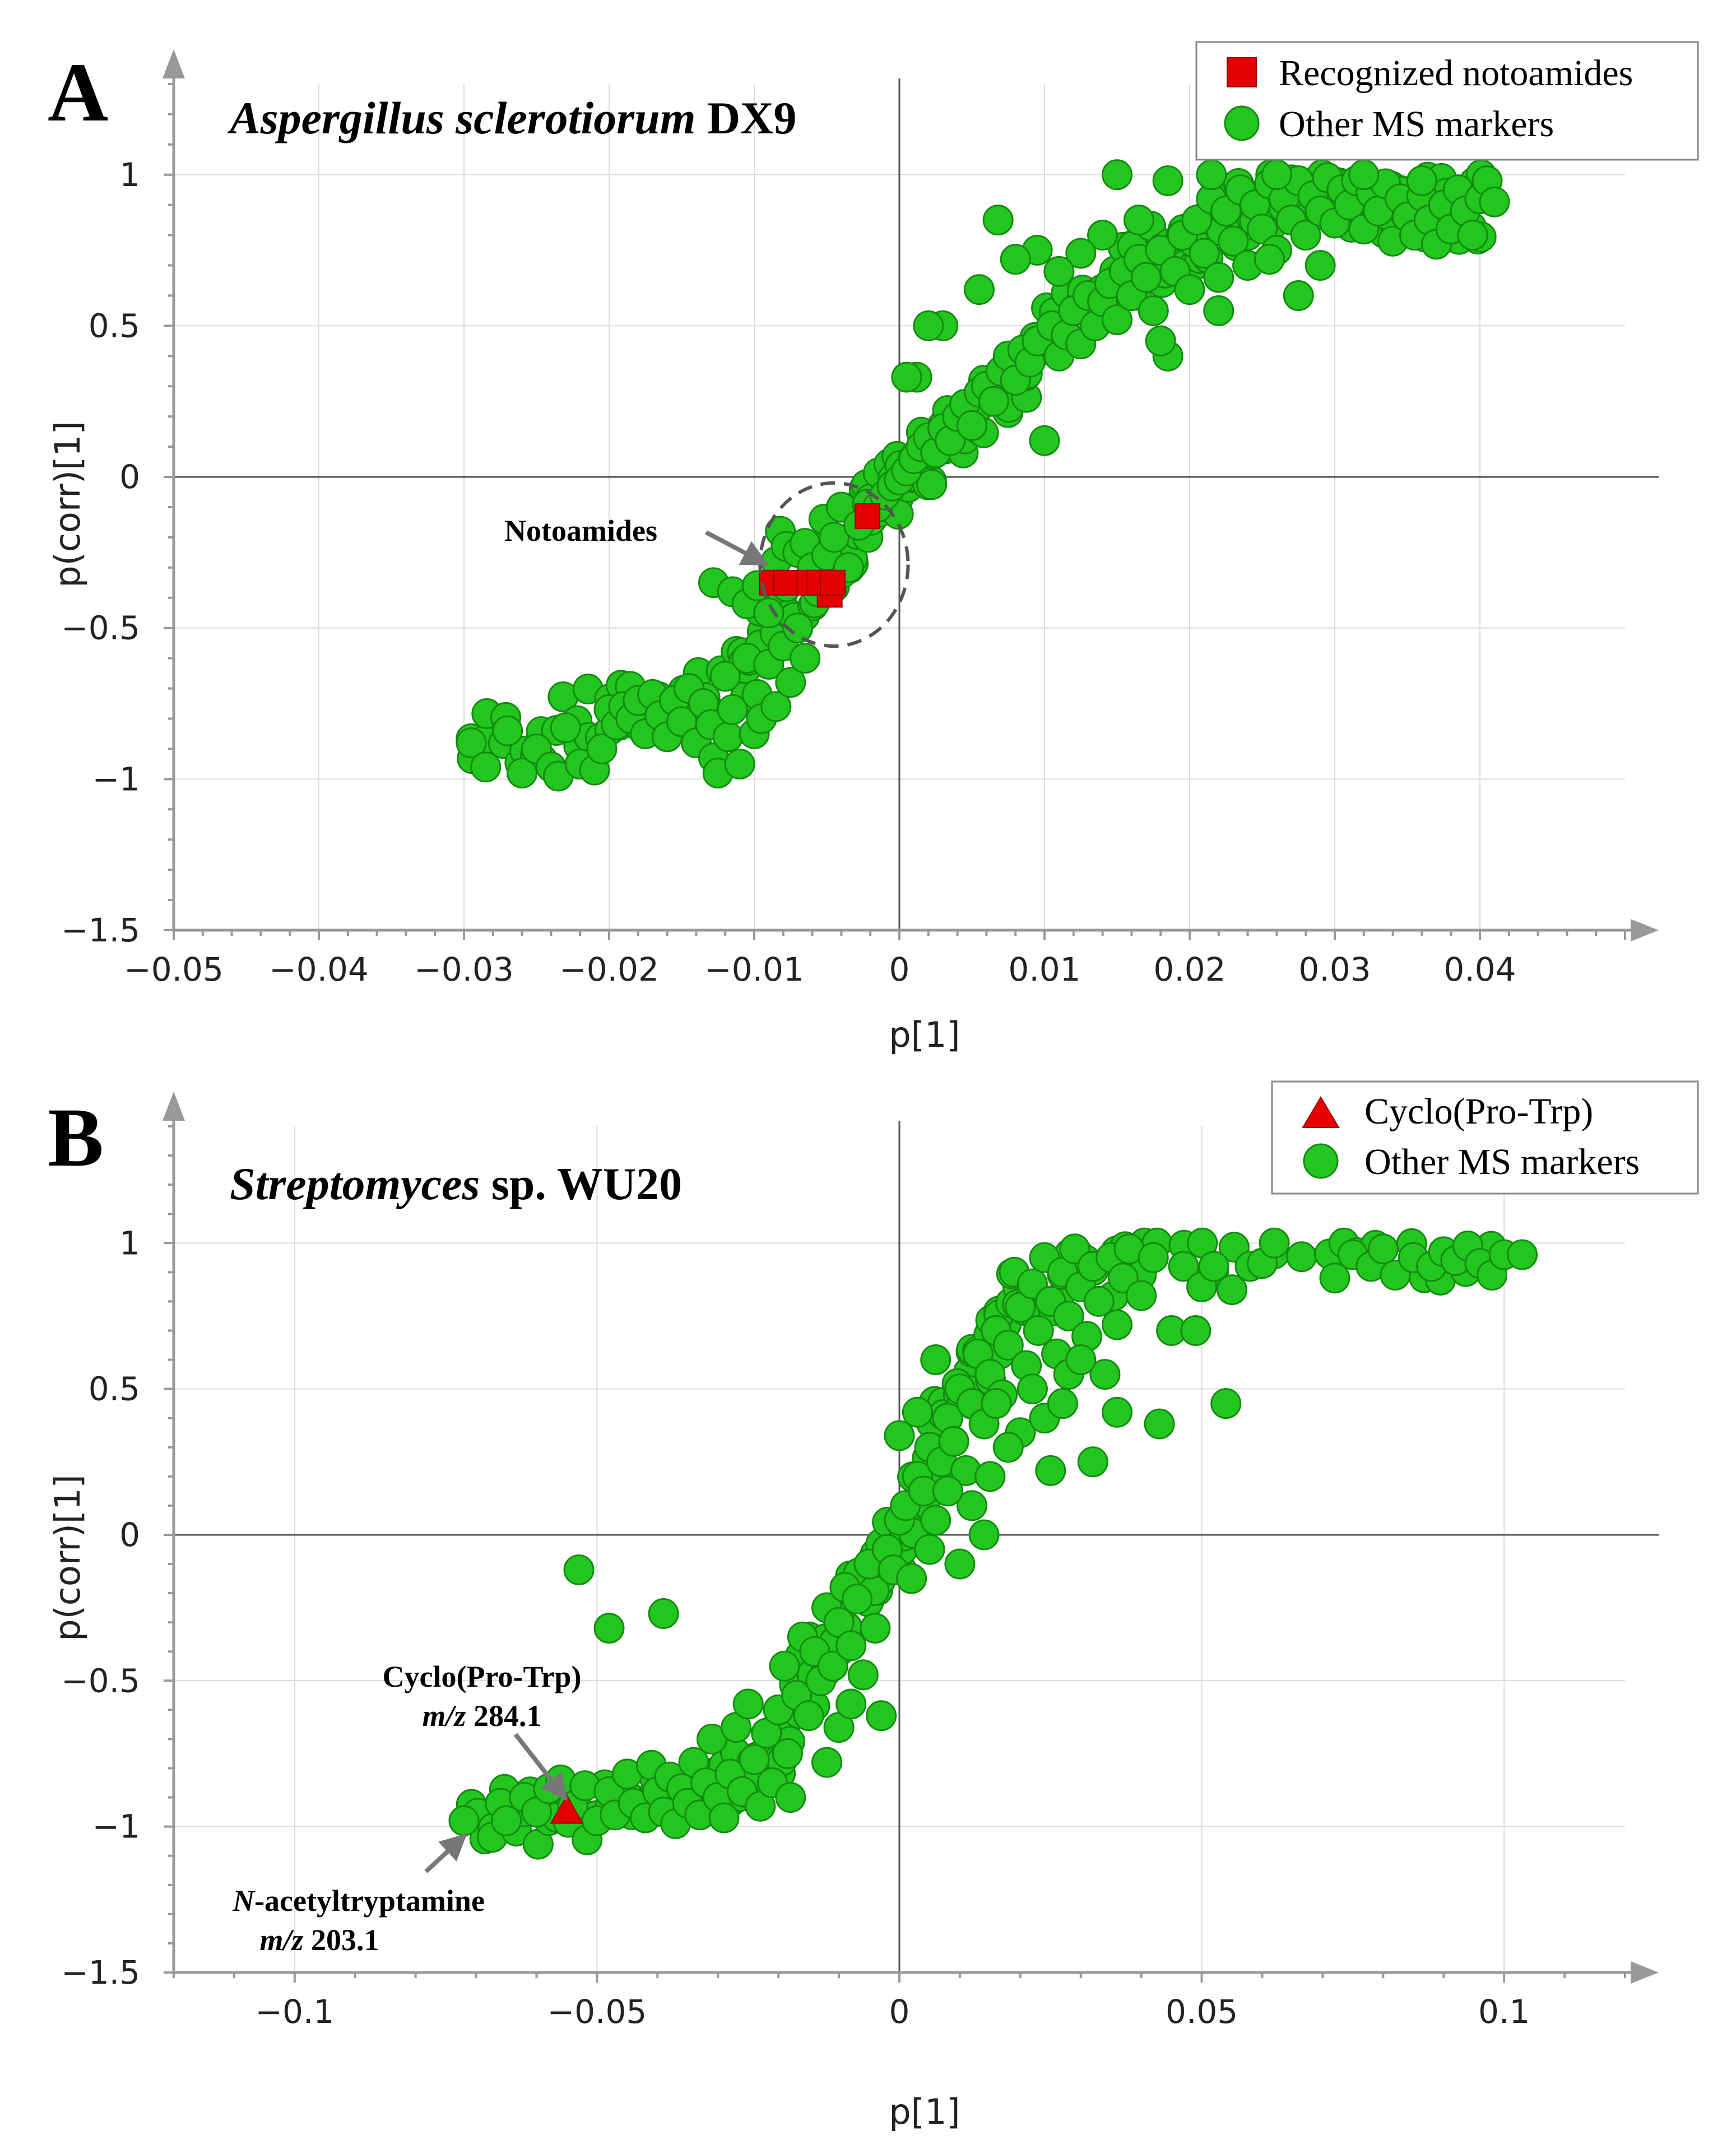 This screenshot has height=2149, width=1736. Describe the element at coordinates (1645, 930) in the screenshot. I see `panel-a-x-arrow-icon` at that location.